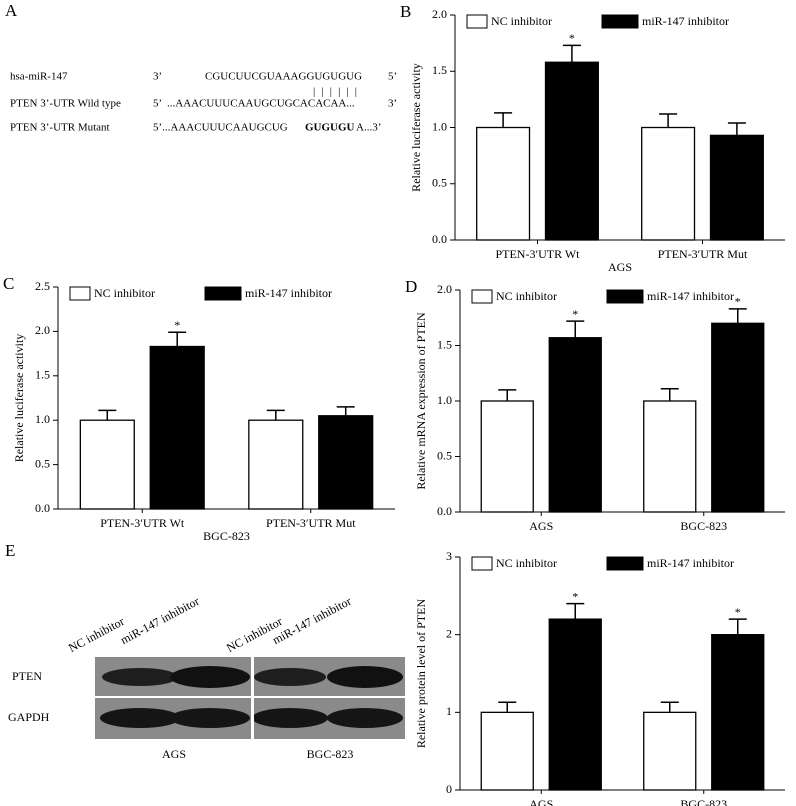  I want to click on panel-label: C, so click(8, 283).